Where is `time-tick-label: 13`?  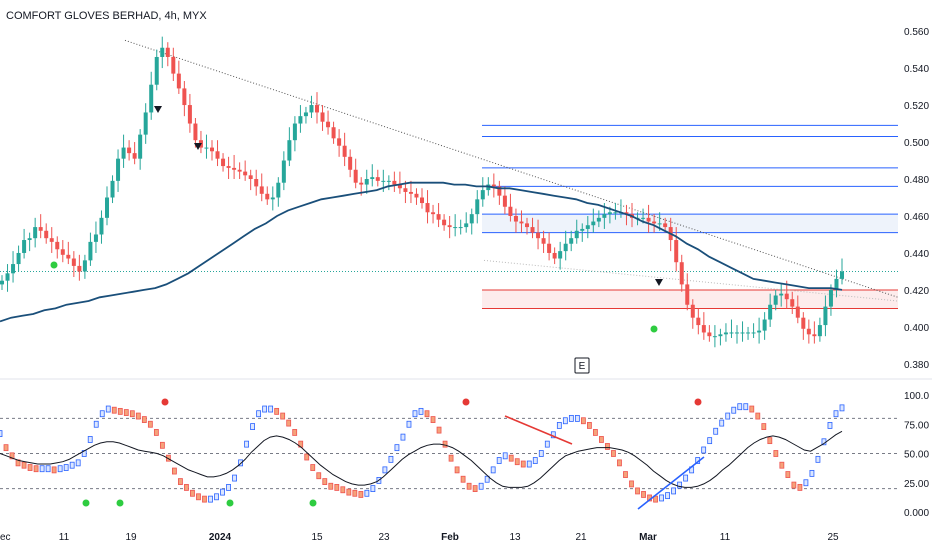 time-tick-label: 13 is located at coordinates (515, 537).